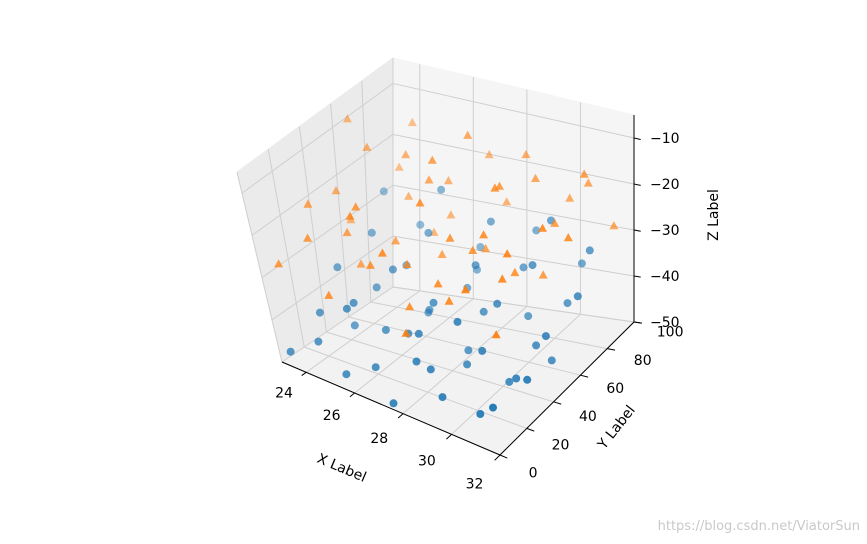  I want to click on grid-line-y-floor, so click(440, 367).